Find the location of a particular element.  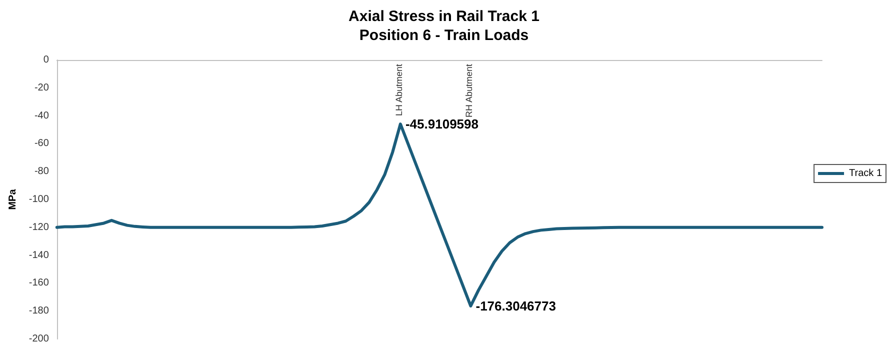

y-tick-label: 0 is located at coordinates (46, 60).